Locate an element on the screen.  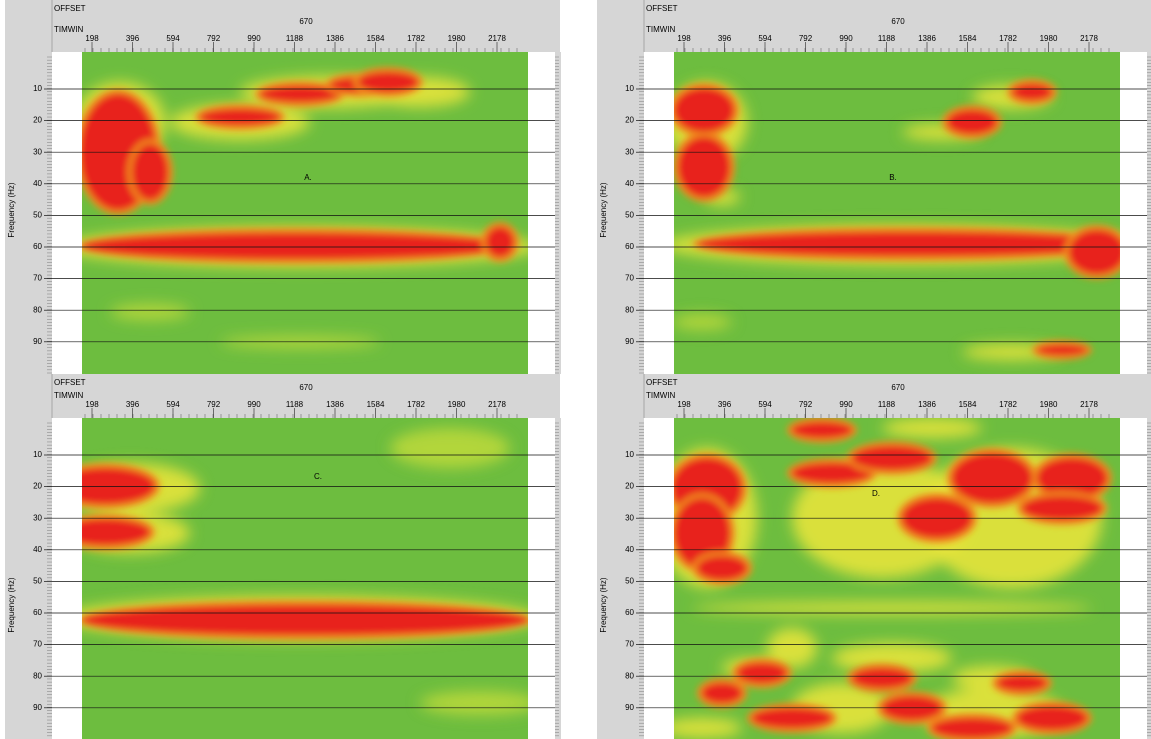
right-strip is located at coordinates (1149, 213).